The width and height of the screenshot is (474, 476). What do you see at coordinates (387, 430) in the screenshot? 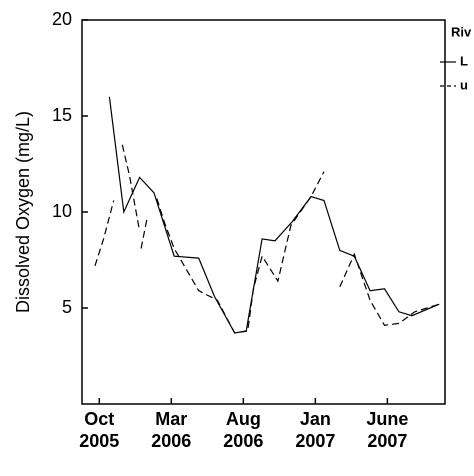
I see `x-tick-label: June 2007` at bounding box center [387, 430].